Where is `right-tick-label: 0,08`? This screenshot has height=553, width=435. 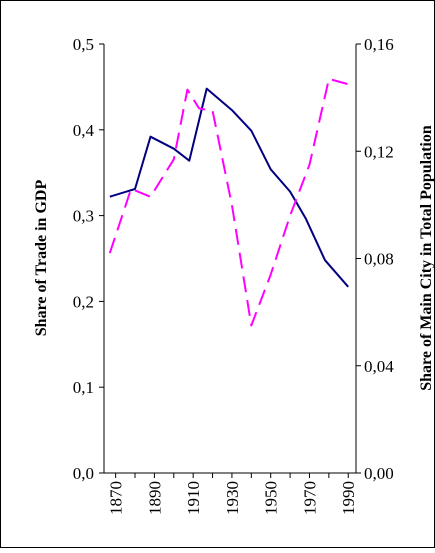
right-tick-label: 0,08 is located at coordinates (379, 259).